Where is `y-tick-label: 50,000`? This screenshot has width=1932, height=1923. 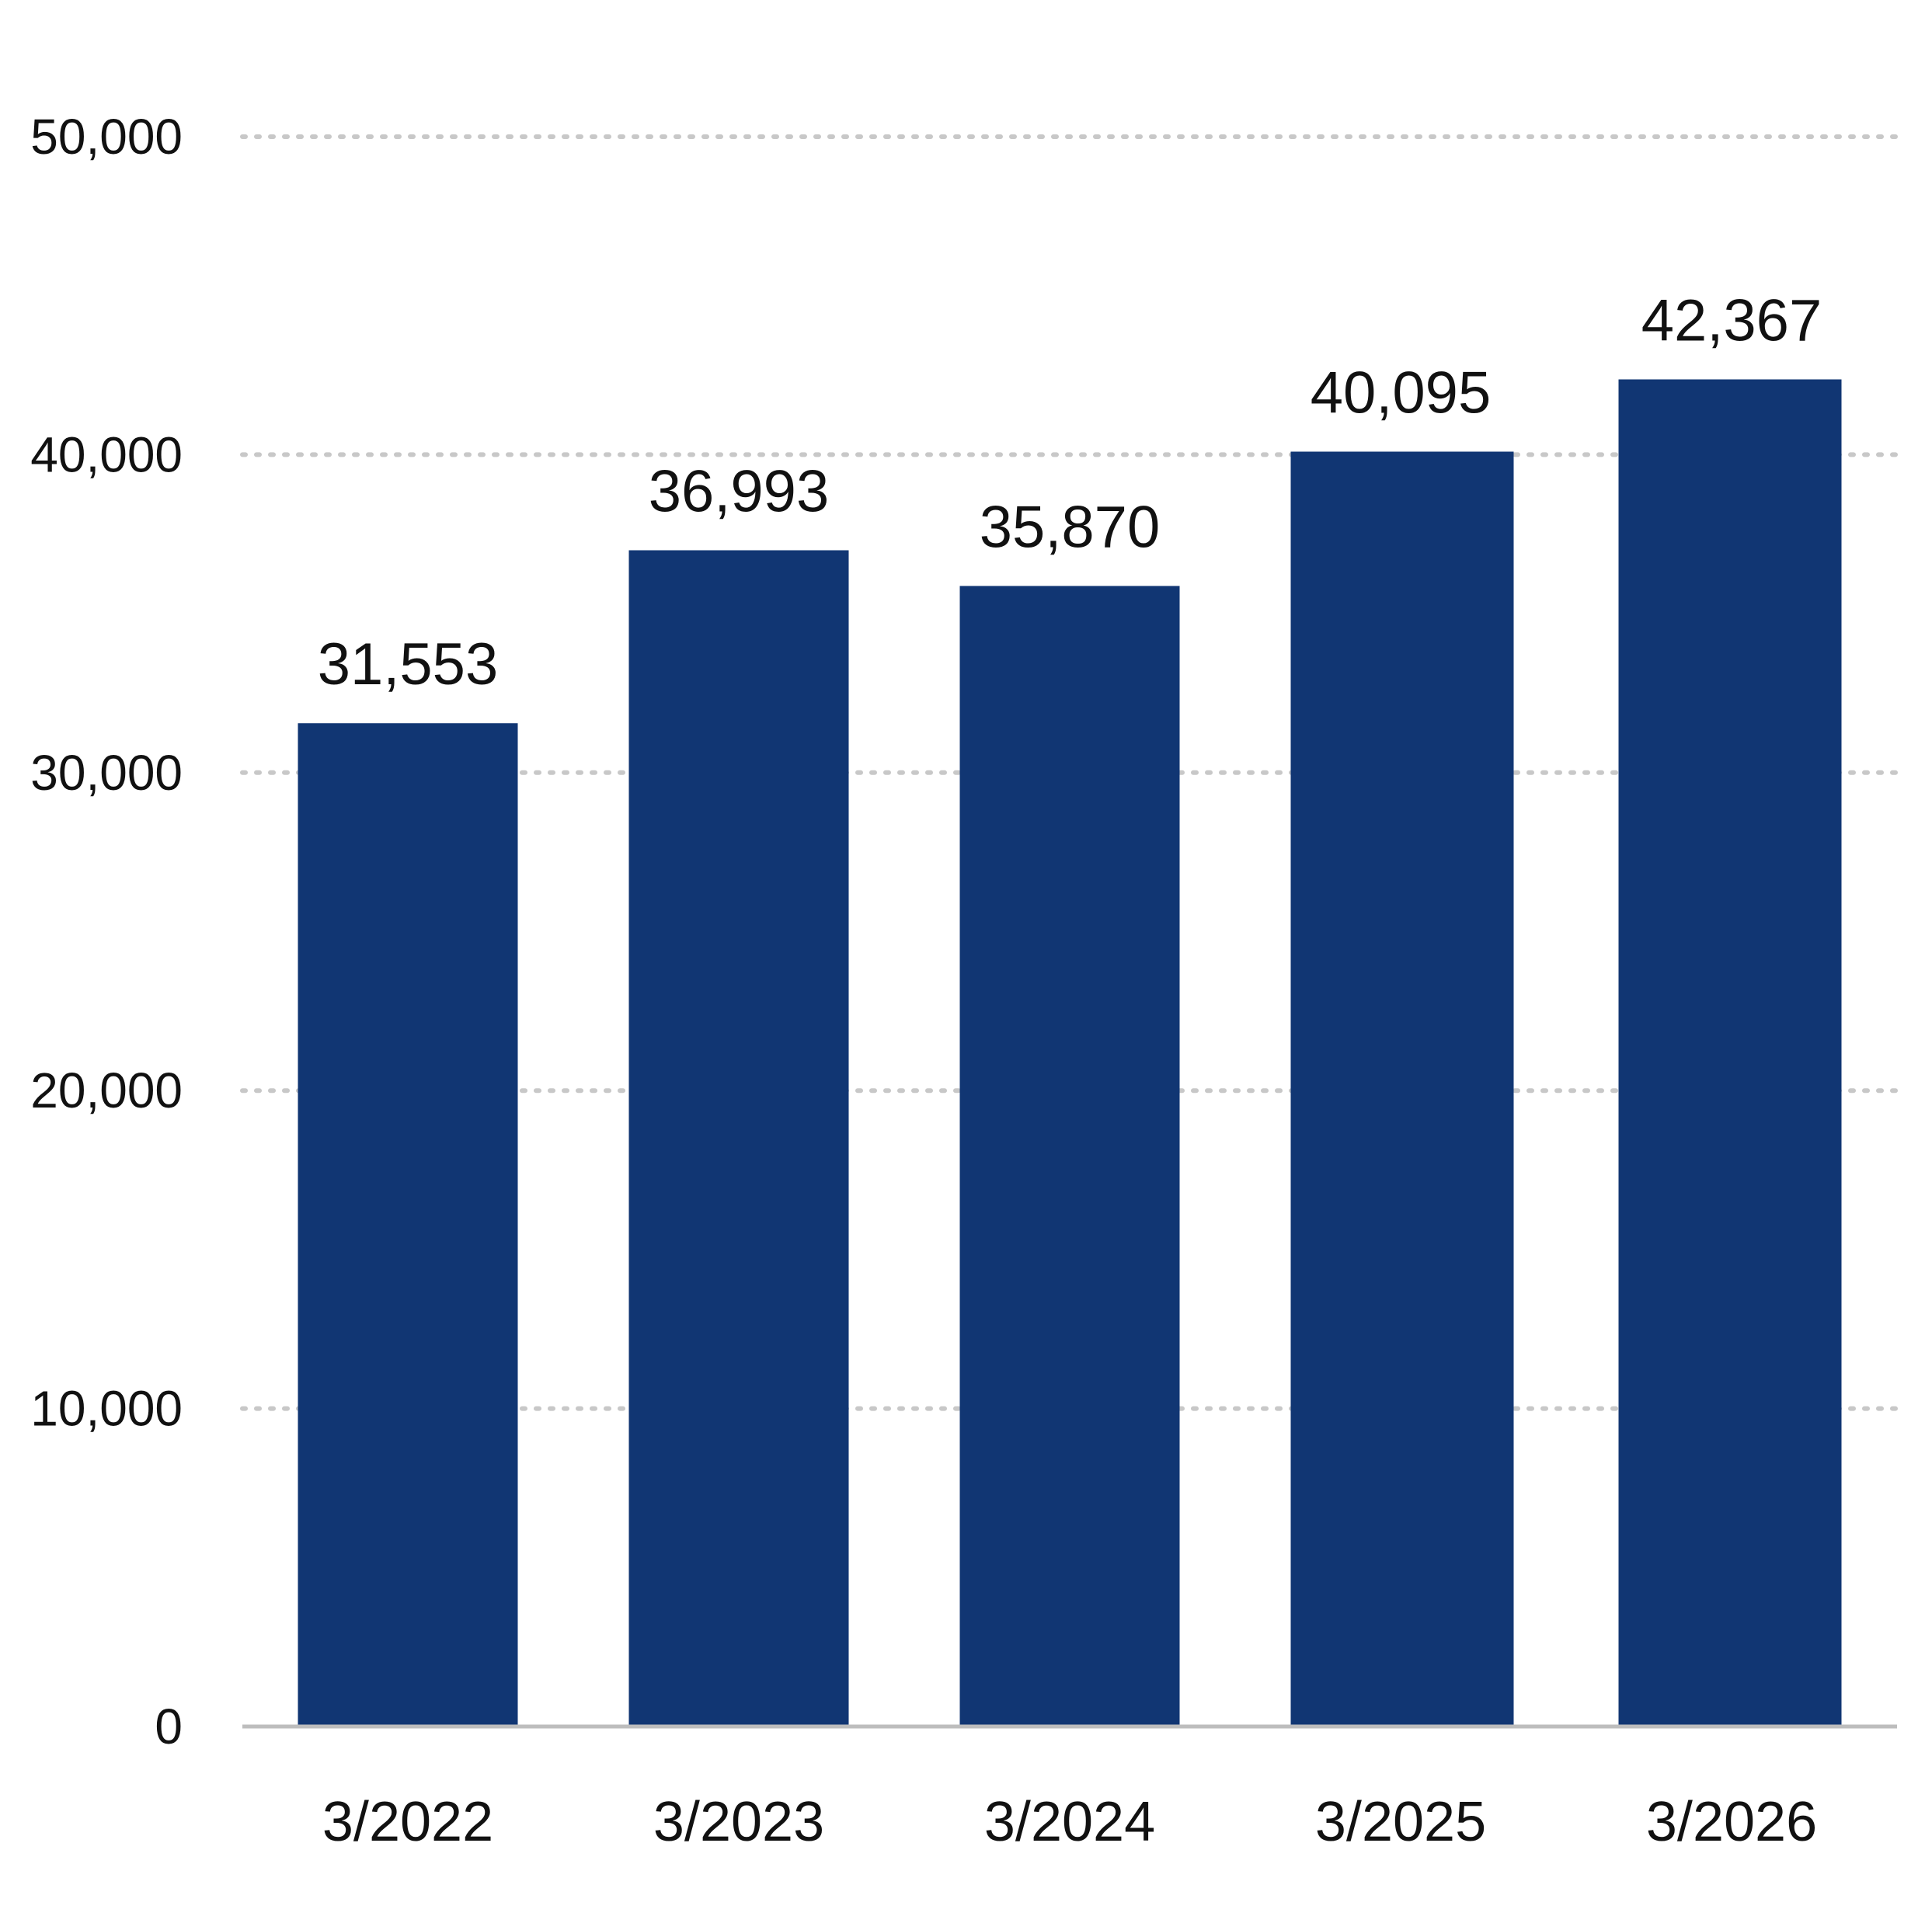
y-tick-label: 50,000 is located at coordinates (106, 137).